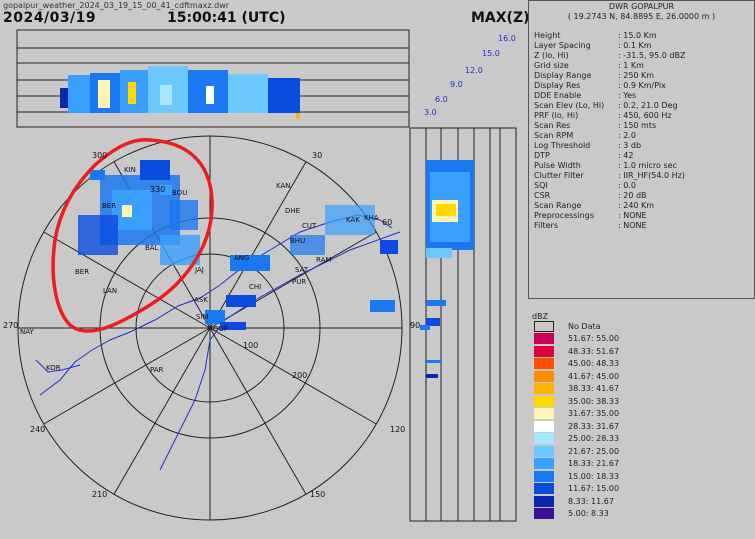  I want to click on legend-row: 45.00: 48.33, so click(576, 364).